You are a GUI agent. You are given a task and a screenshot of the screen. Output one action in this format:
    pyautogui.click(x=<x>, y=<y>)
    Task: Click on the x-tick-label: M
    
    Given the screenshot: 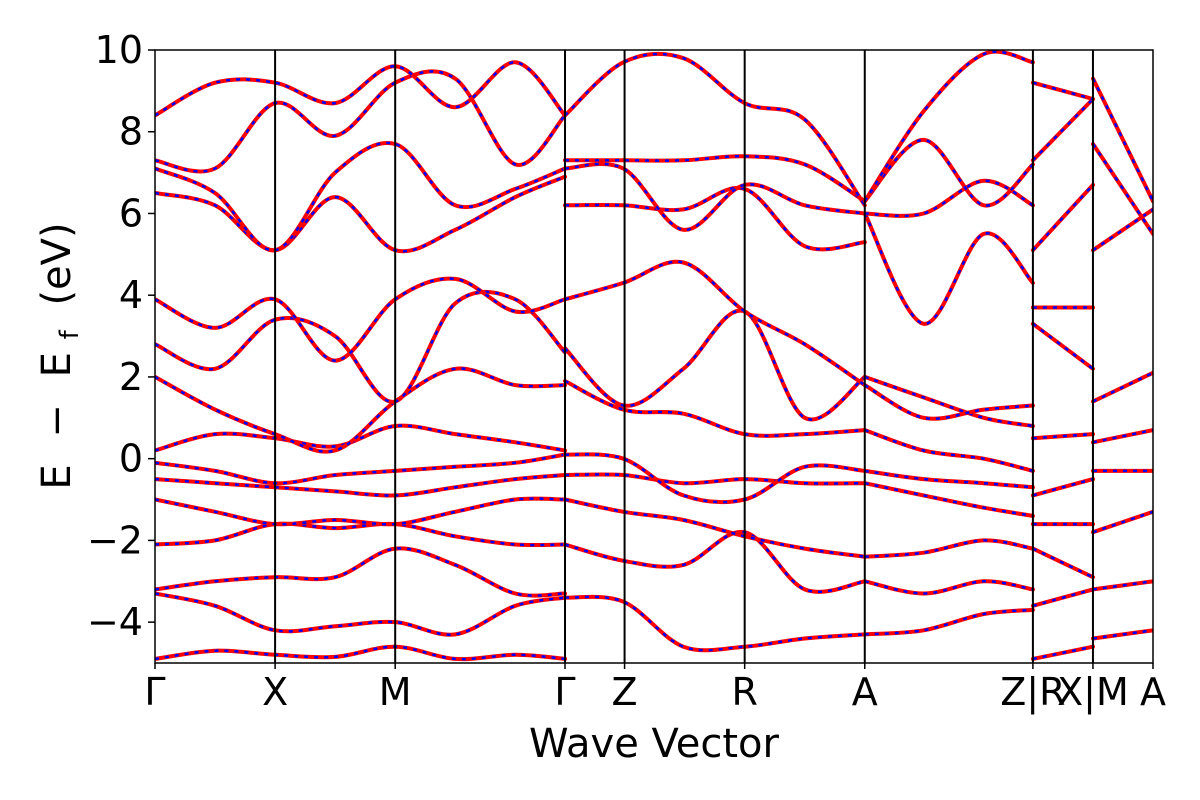 What is the action you would take?
    pyautogui.click(x=395, y=692)
    